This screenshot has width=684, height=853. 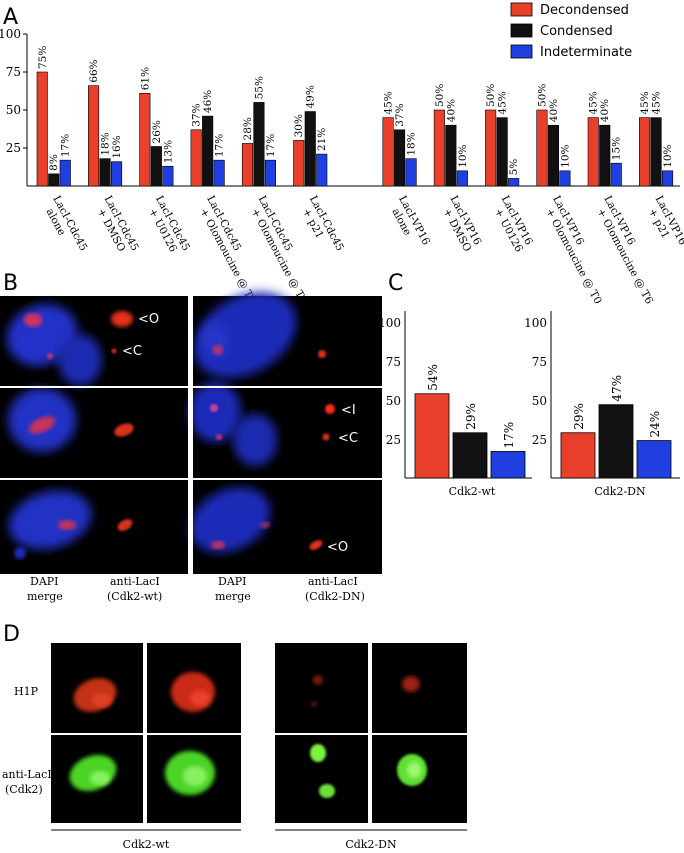 I want to click on bar-a-label: 10%, so click(x=463, y=155).